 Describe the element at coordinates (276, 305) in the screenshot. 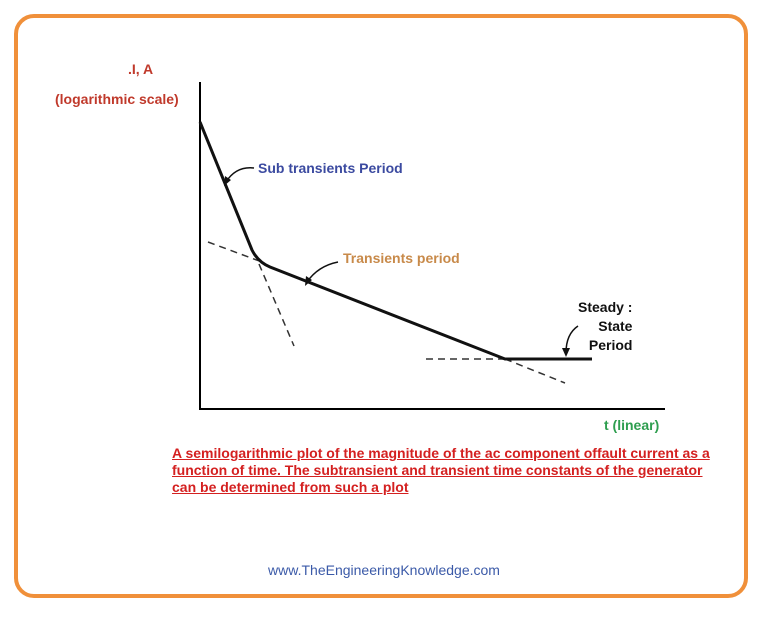

I see `subtransient-asymptote` at that location.